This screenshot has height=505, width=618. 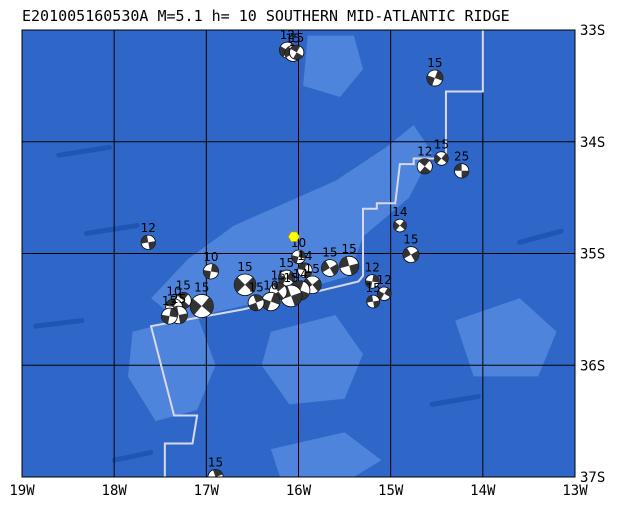 What do you see at coordinates (294, 236) in the screenshot?
I see `epicenter-hexagon-icon` at bounding box center [294, 236].